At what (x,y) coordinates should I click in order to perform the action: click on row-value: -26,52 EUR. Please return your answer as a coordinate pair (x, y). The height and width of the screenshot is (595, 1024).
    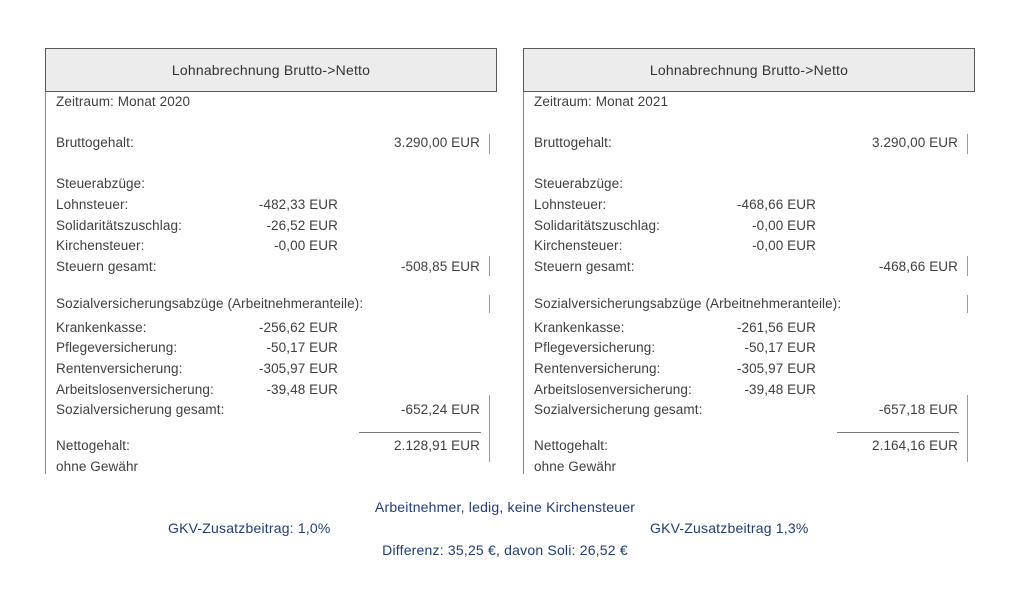
    Looking at the image, I should click on (302, 225).